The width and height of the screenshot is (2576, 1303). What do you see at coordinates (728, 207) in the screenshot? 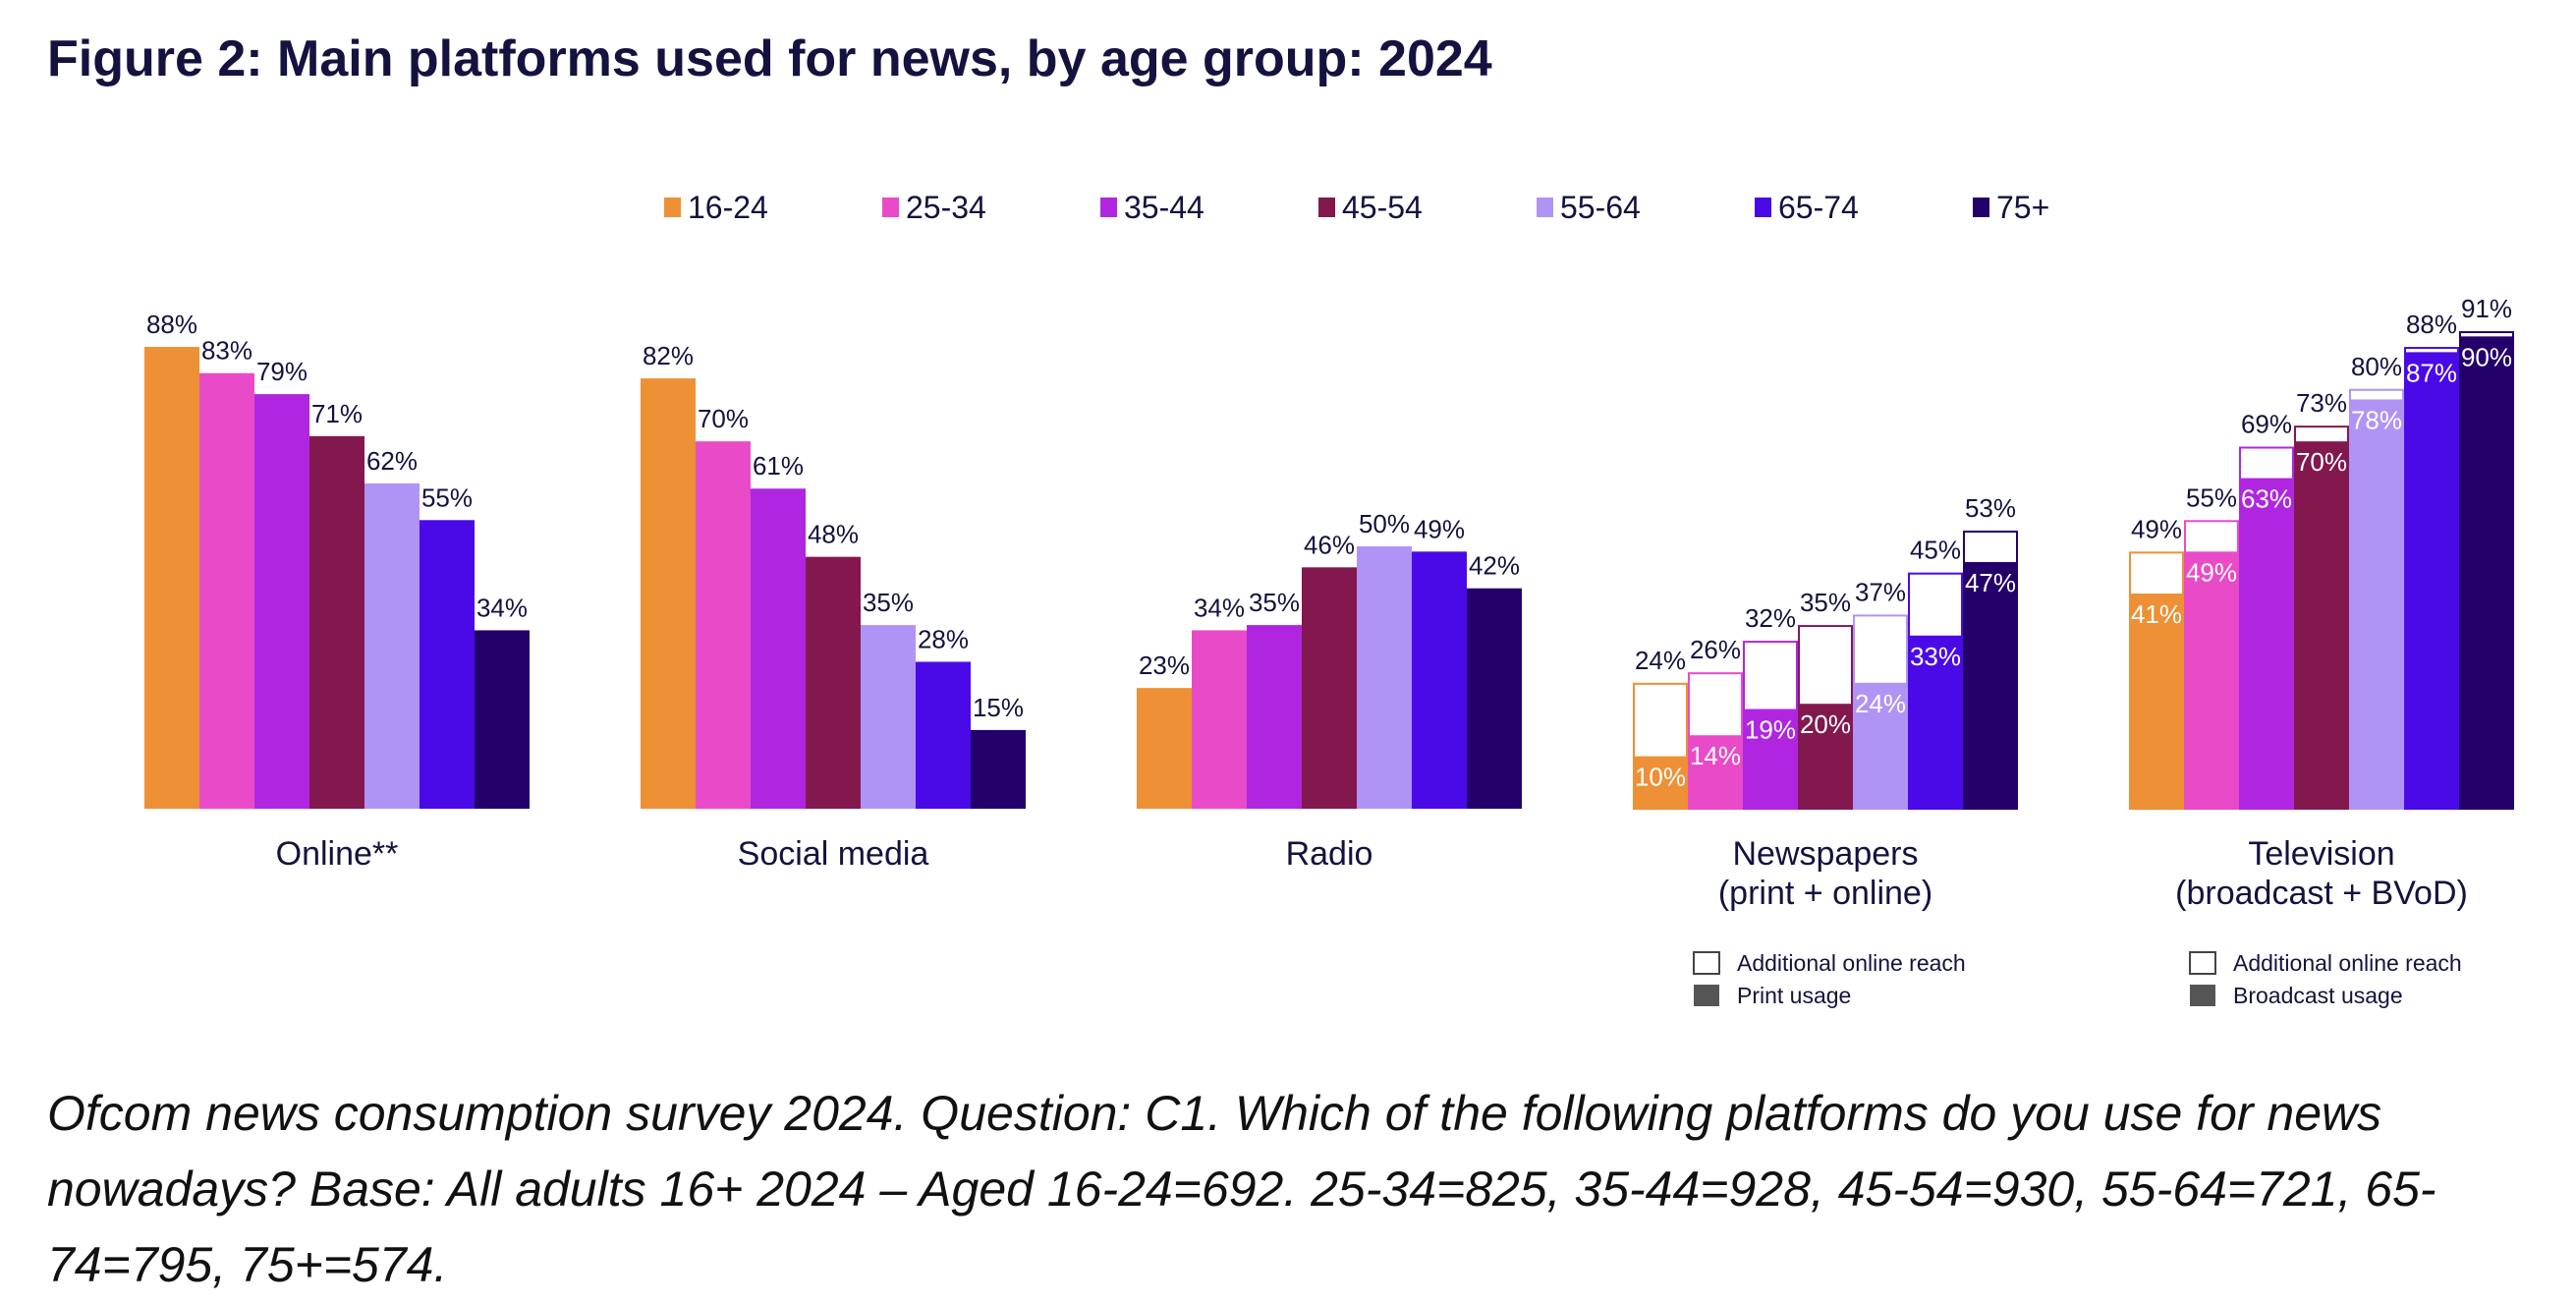
I see `legend-label-16-24: 16-24` at bounding box center [728, 207].